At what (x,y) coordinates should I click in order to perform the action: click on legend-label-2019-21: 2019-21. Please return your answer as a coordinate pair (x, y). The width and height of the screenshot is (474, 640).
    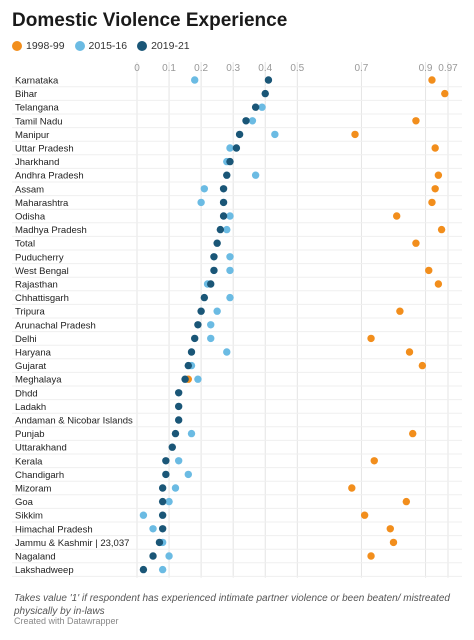
    Looking at the image, I should click on (170, 46).